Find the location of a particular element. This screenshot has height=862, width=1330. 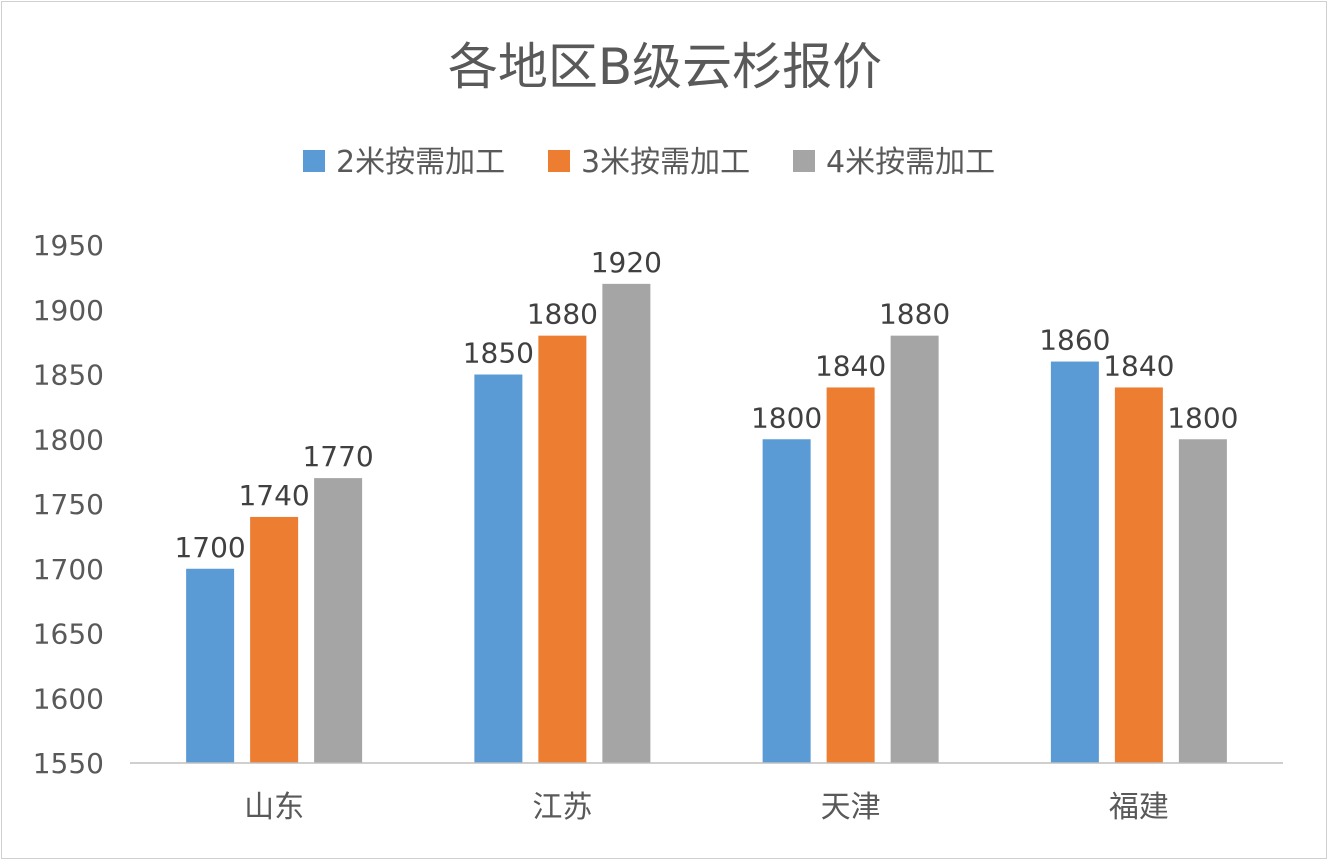

x-tick-label: 山东 is located at coordinates (274, 807).